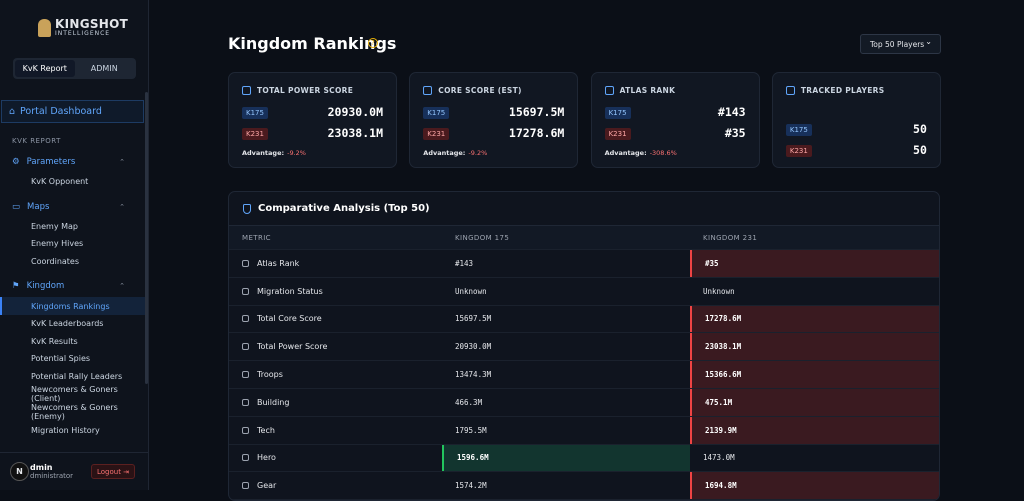  I want to click on metric-cell: Total Core Score, so click(335, 319).